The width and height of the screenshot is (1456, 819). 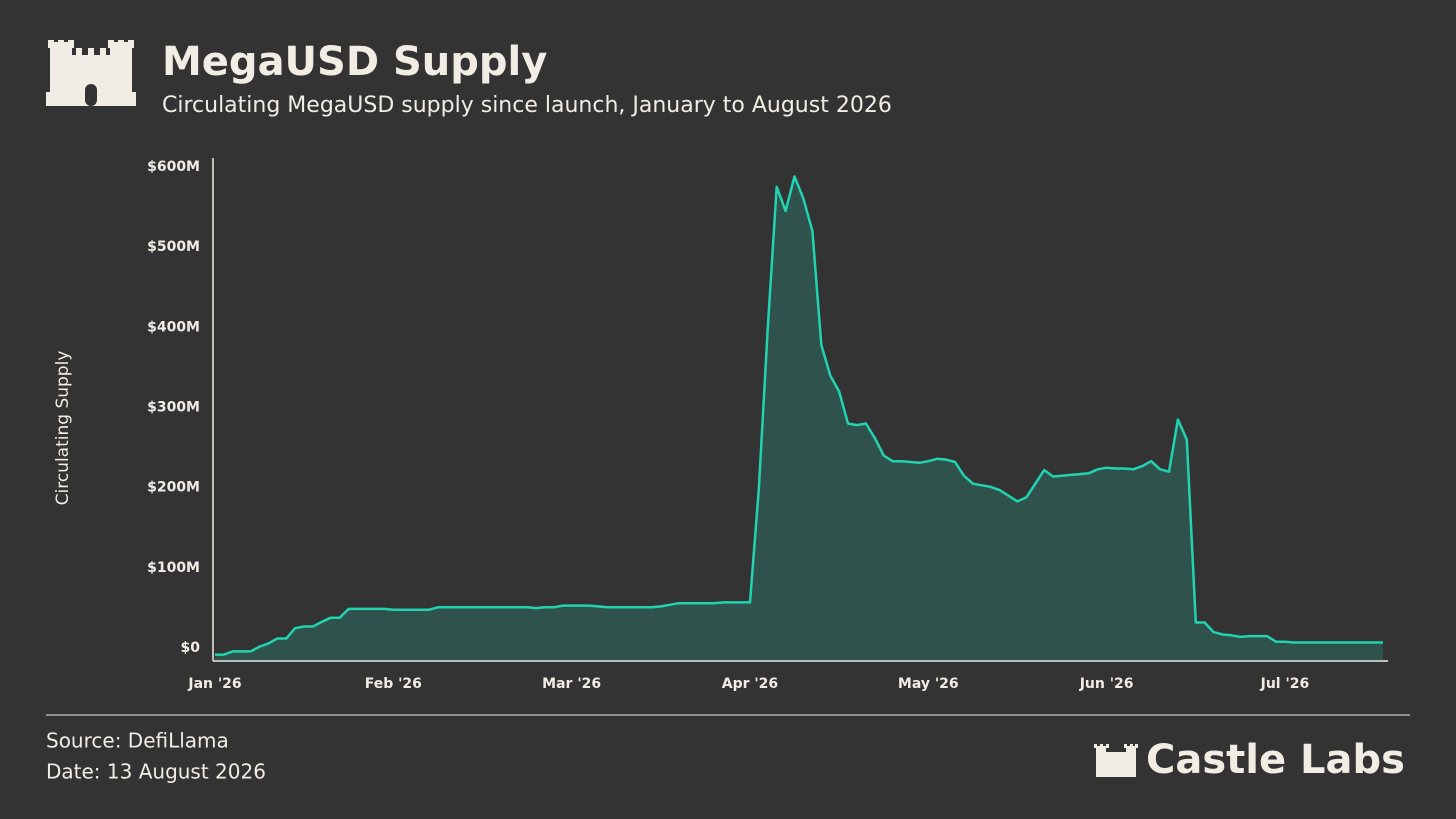 I want to click on y-tick-label: $400M, so click(x=173, y=327).